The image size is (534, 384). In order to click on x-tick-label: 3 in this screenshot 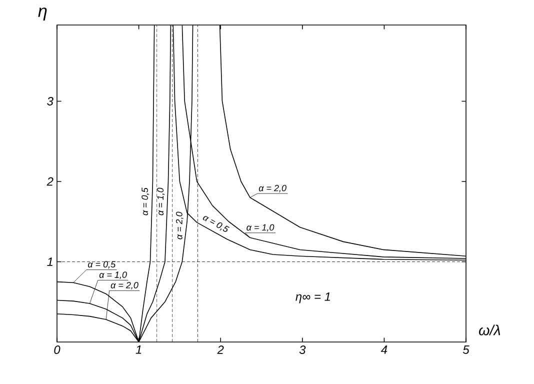, I will do `click(302, 350)`.